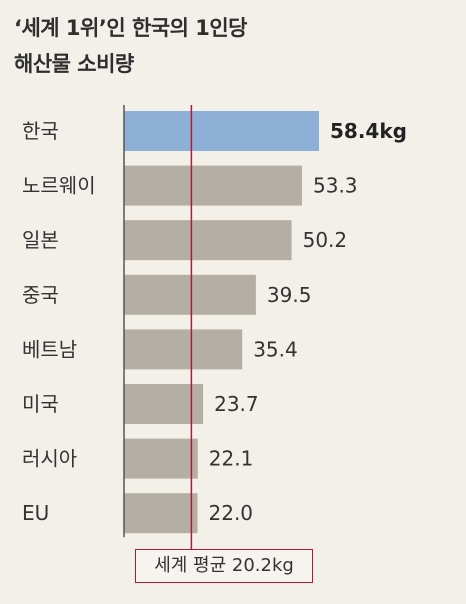 Image resolution: width=466 pixels, height=604 pixels. I want to click on value-label-5: 23.7, so click(236, 404).